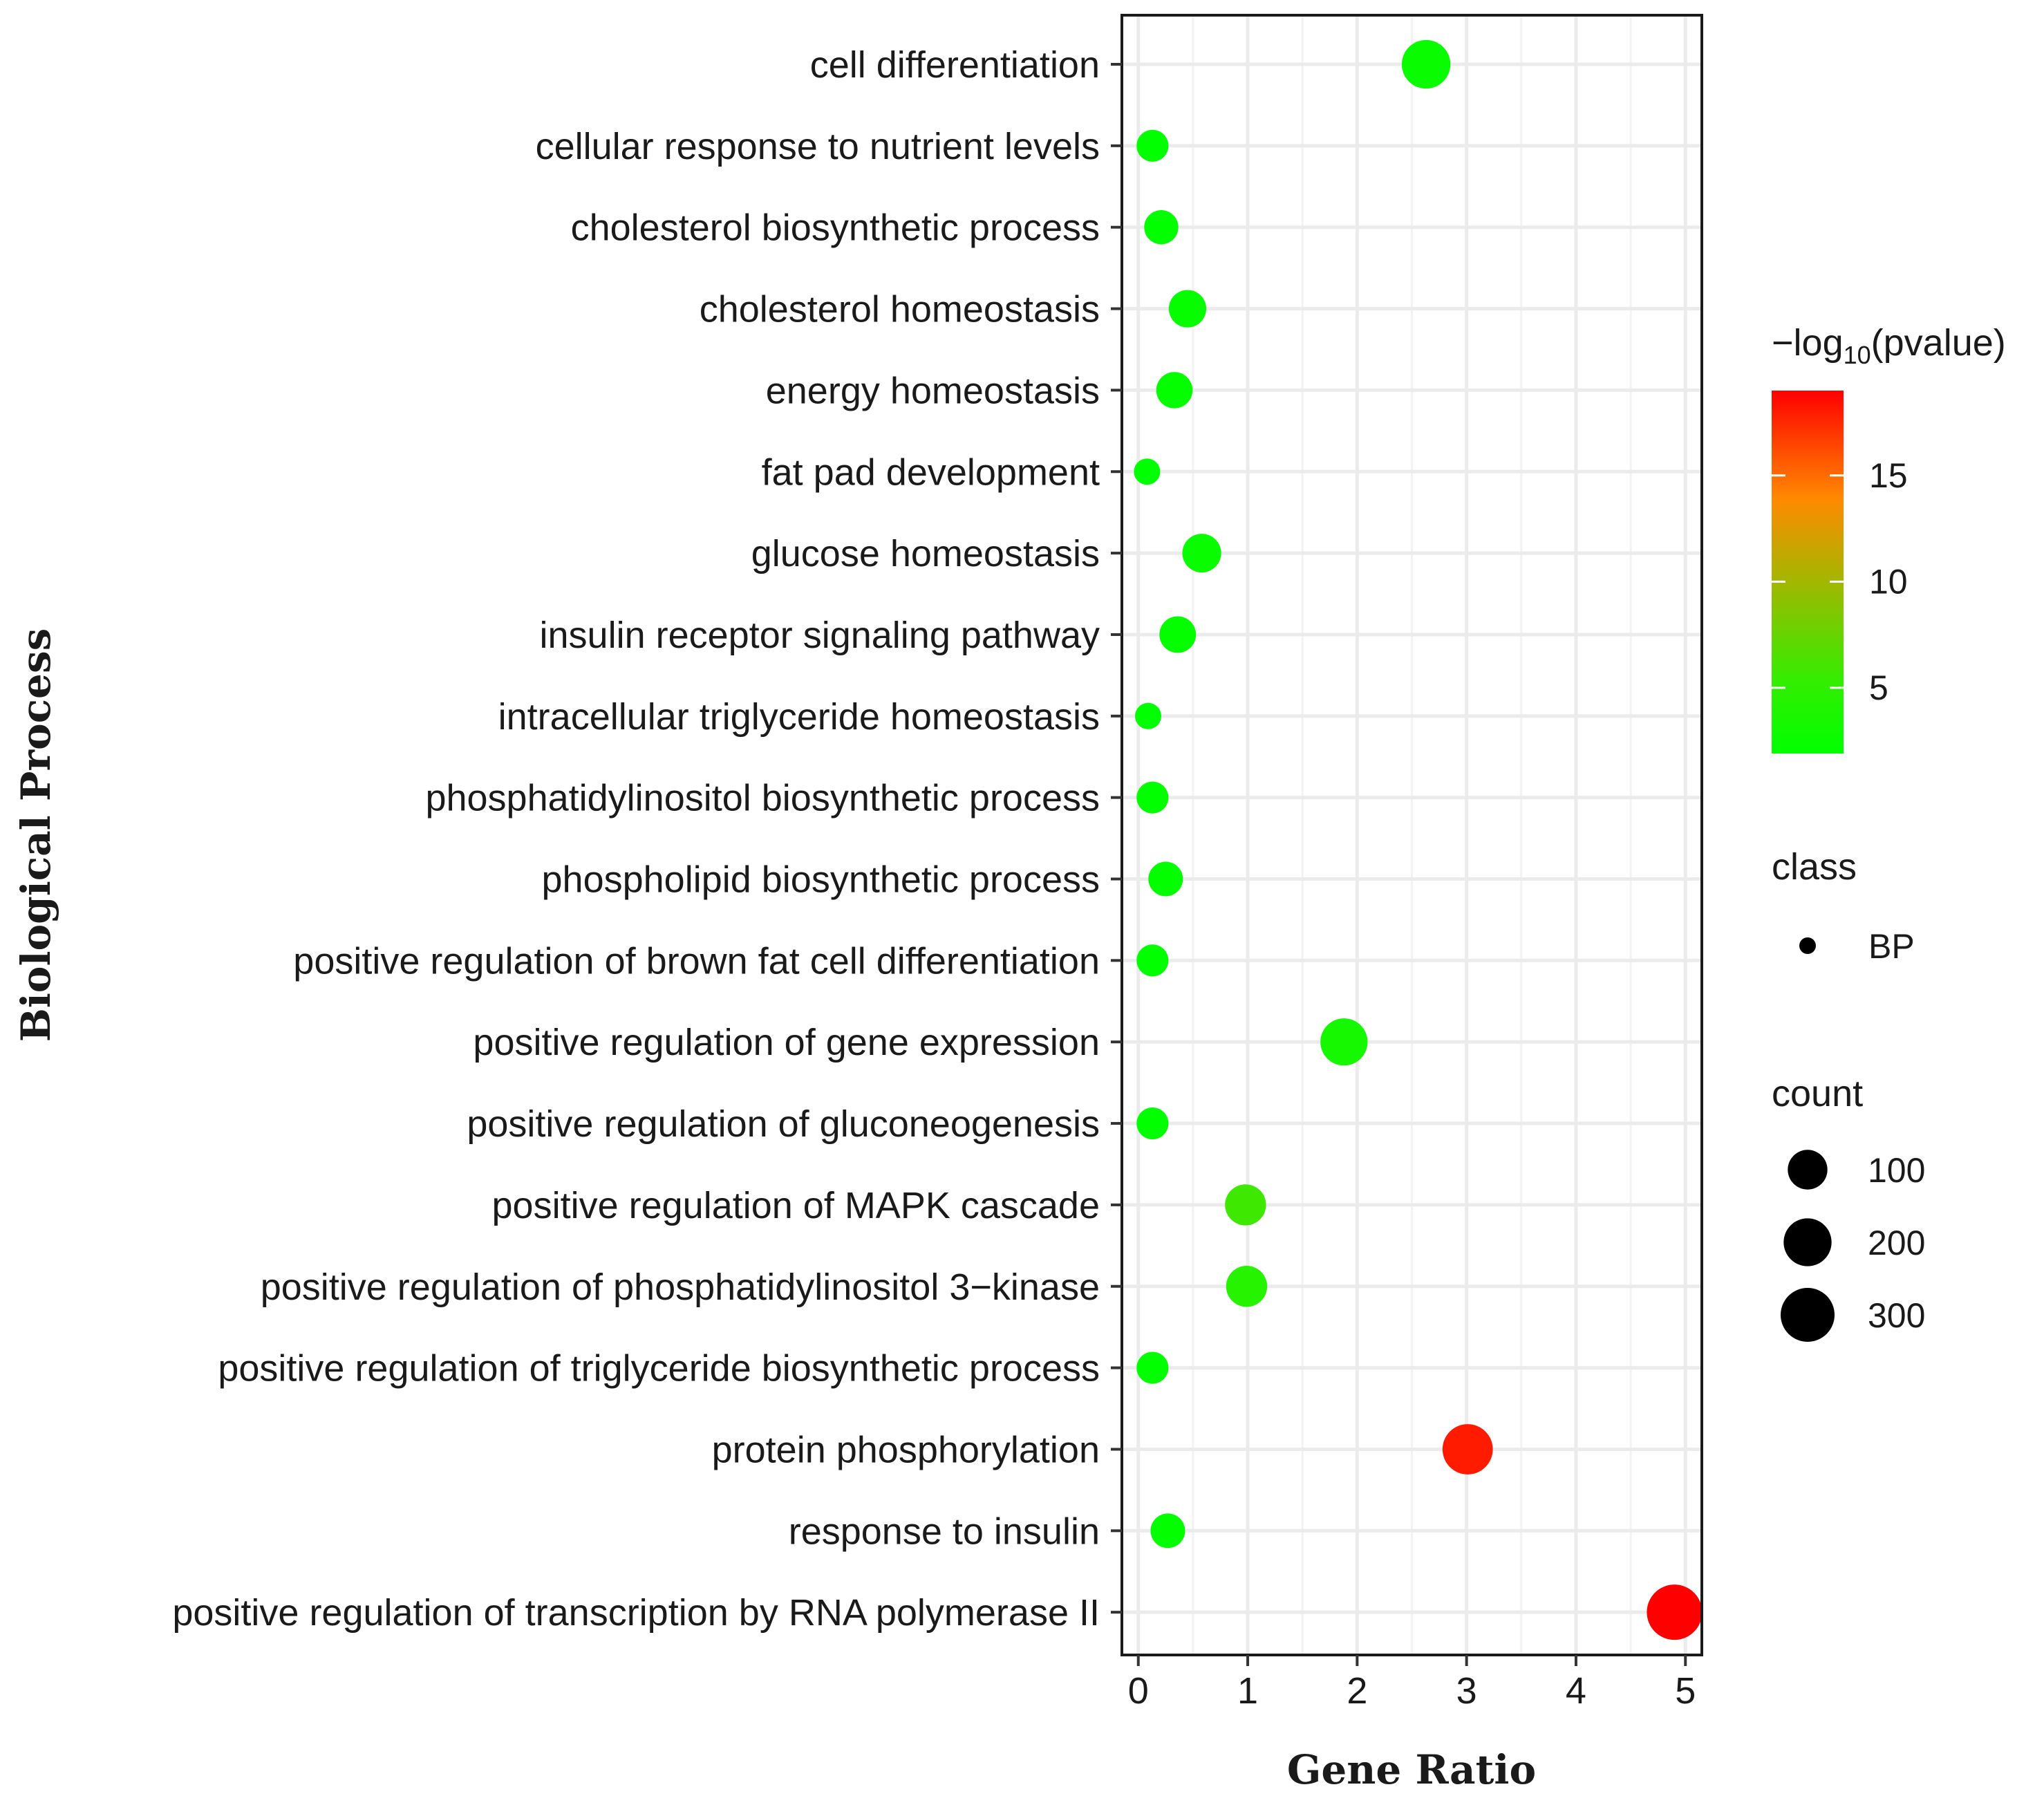 This screenshot has width=2044, height=1796. I want to click on x-tick-label: 4, so click(1576, 1691).